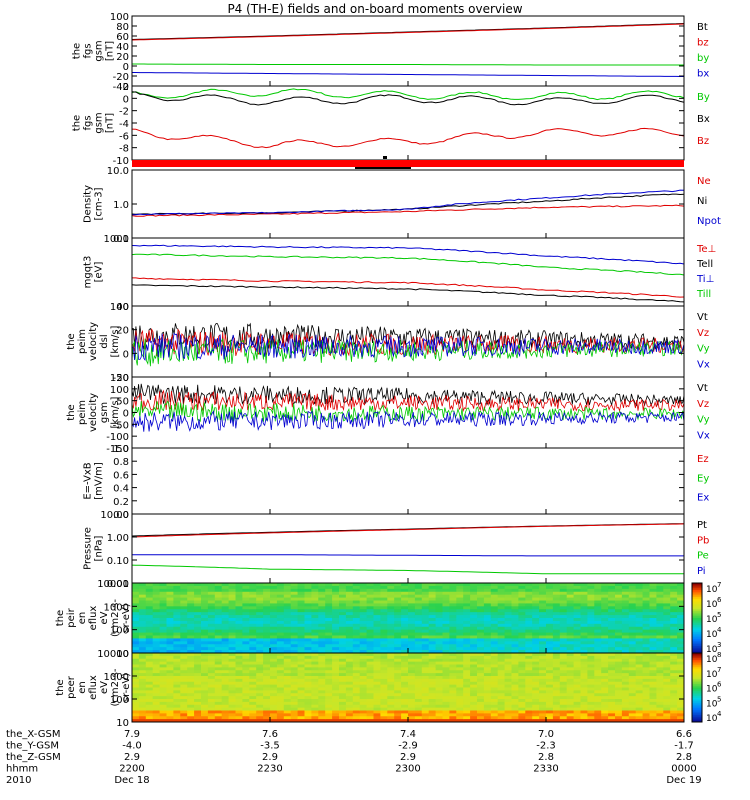 Image resolution: width=750 pixels, height=800 pixels. Describe the element at coordinates (408, 123) in the screenshot. I see `panel-frame` at that location.